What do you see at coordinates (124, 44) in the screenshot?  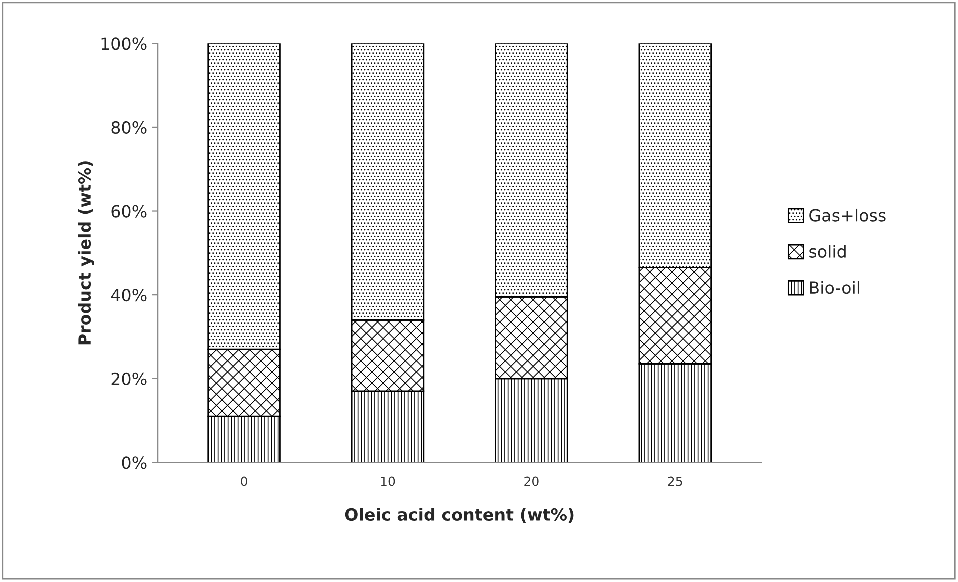 I see `y-tick-label: 100%` at bounding box center [124, 44].